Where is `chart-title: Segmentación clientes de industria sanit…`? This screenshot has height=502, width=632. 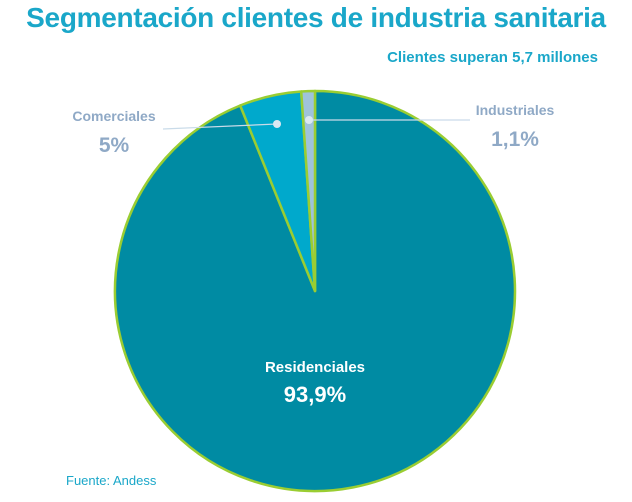 chart-title: Segmentación clientes de industria sanit… is located at coordinates (316, 17).